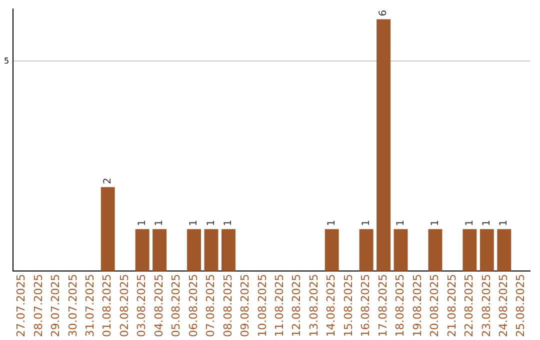 The image size is (540, 340). I want to click on x-tick-label: 16.08.2025, so click(365, 306).